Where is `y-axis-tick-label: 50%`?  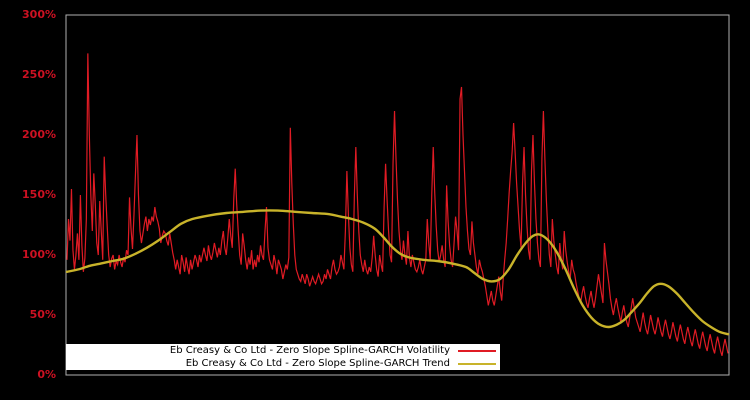
y-axis-tick-label: 50% is located at coordinates (42, 314).